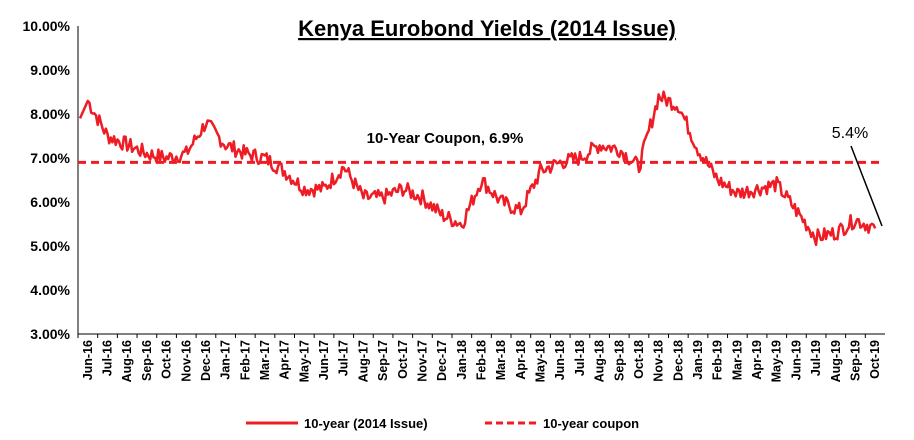 This screenshot has width=914, height=440. What do you see at coordinates (875, 359) in the screenshot?
I see `x-tick-label: Oct-19` at bounding box center [875, 359].